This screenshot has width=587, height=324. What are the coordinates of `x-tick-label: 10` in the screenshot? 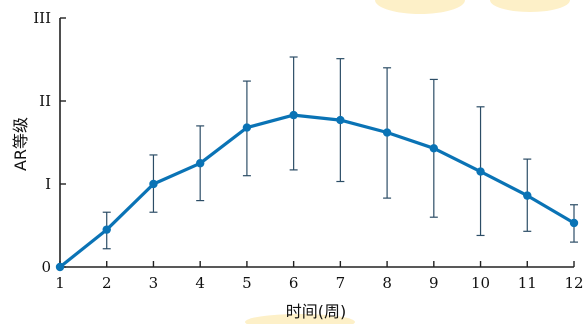 It's located at (480, 283).